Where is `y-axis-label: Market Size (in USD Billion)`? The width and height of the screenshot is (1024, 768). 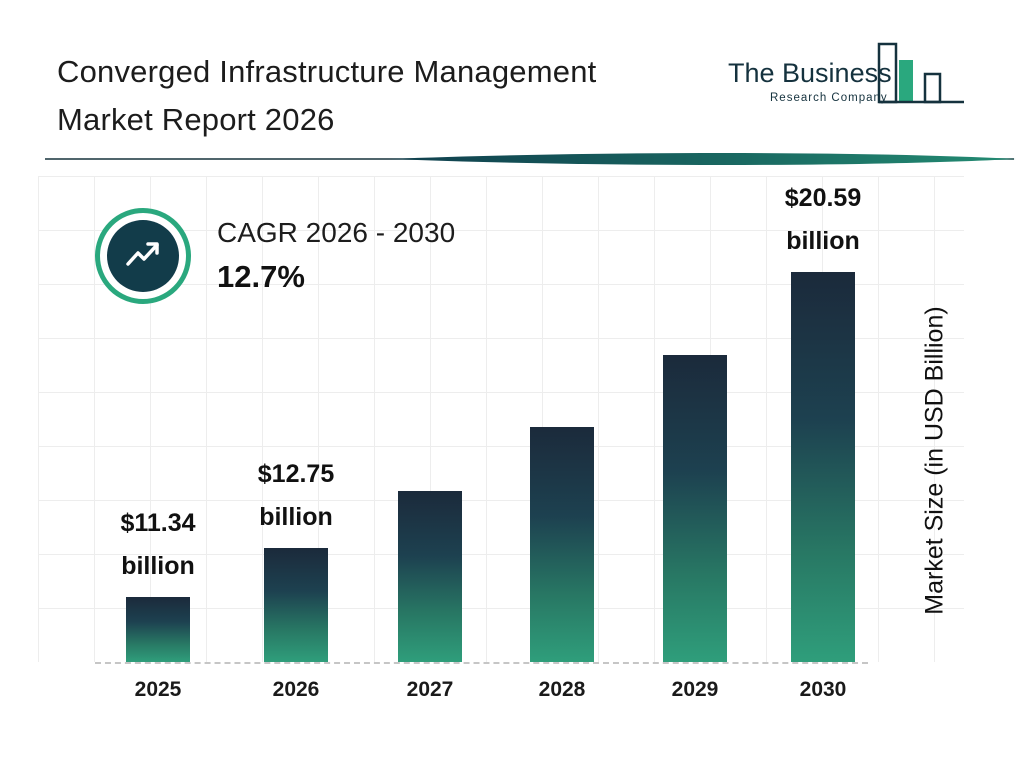 y-axis-label: Market Size (in USD Billion) is located at coordinates (934, 460).